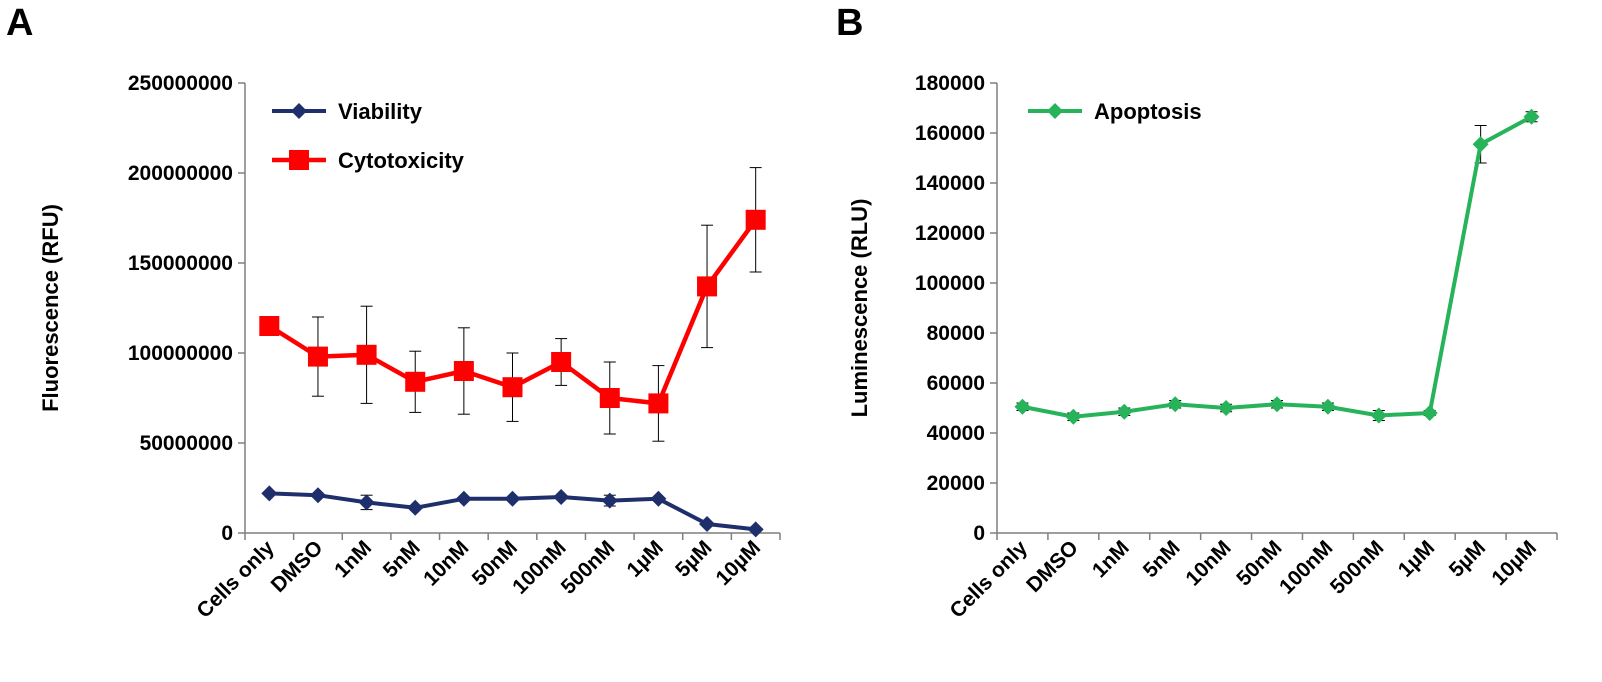  I want to click on panel-label-a: A, so click(20, 23).